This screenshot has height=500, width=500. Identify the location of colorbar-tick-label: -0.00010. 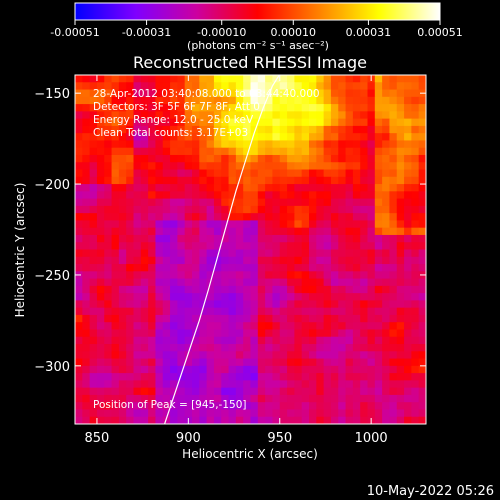
(221, 32).